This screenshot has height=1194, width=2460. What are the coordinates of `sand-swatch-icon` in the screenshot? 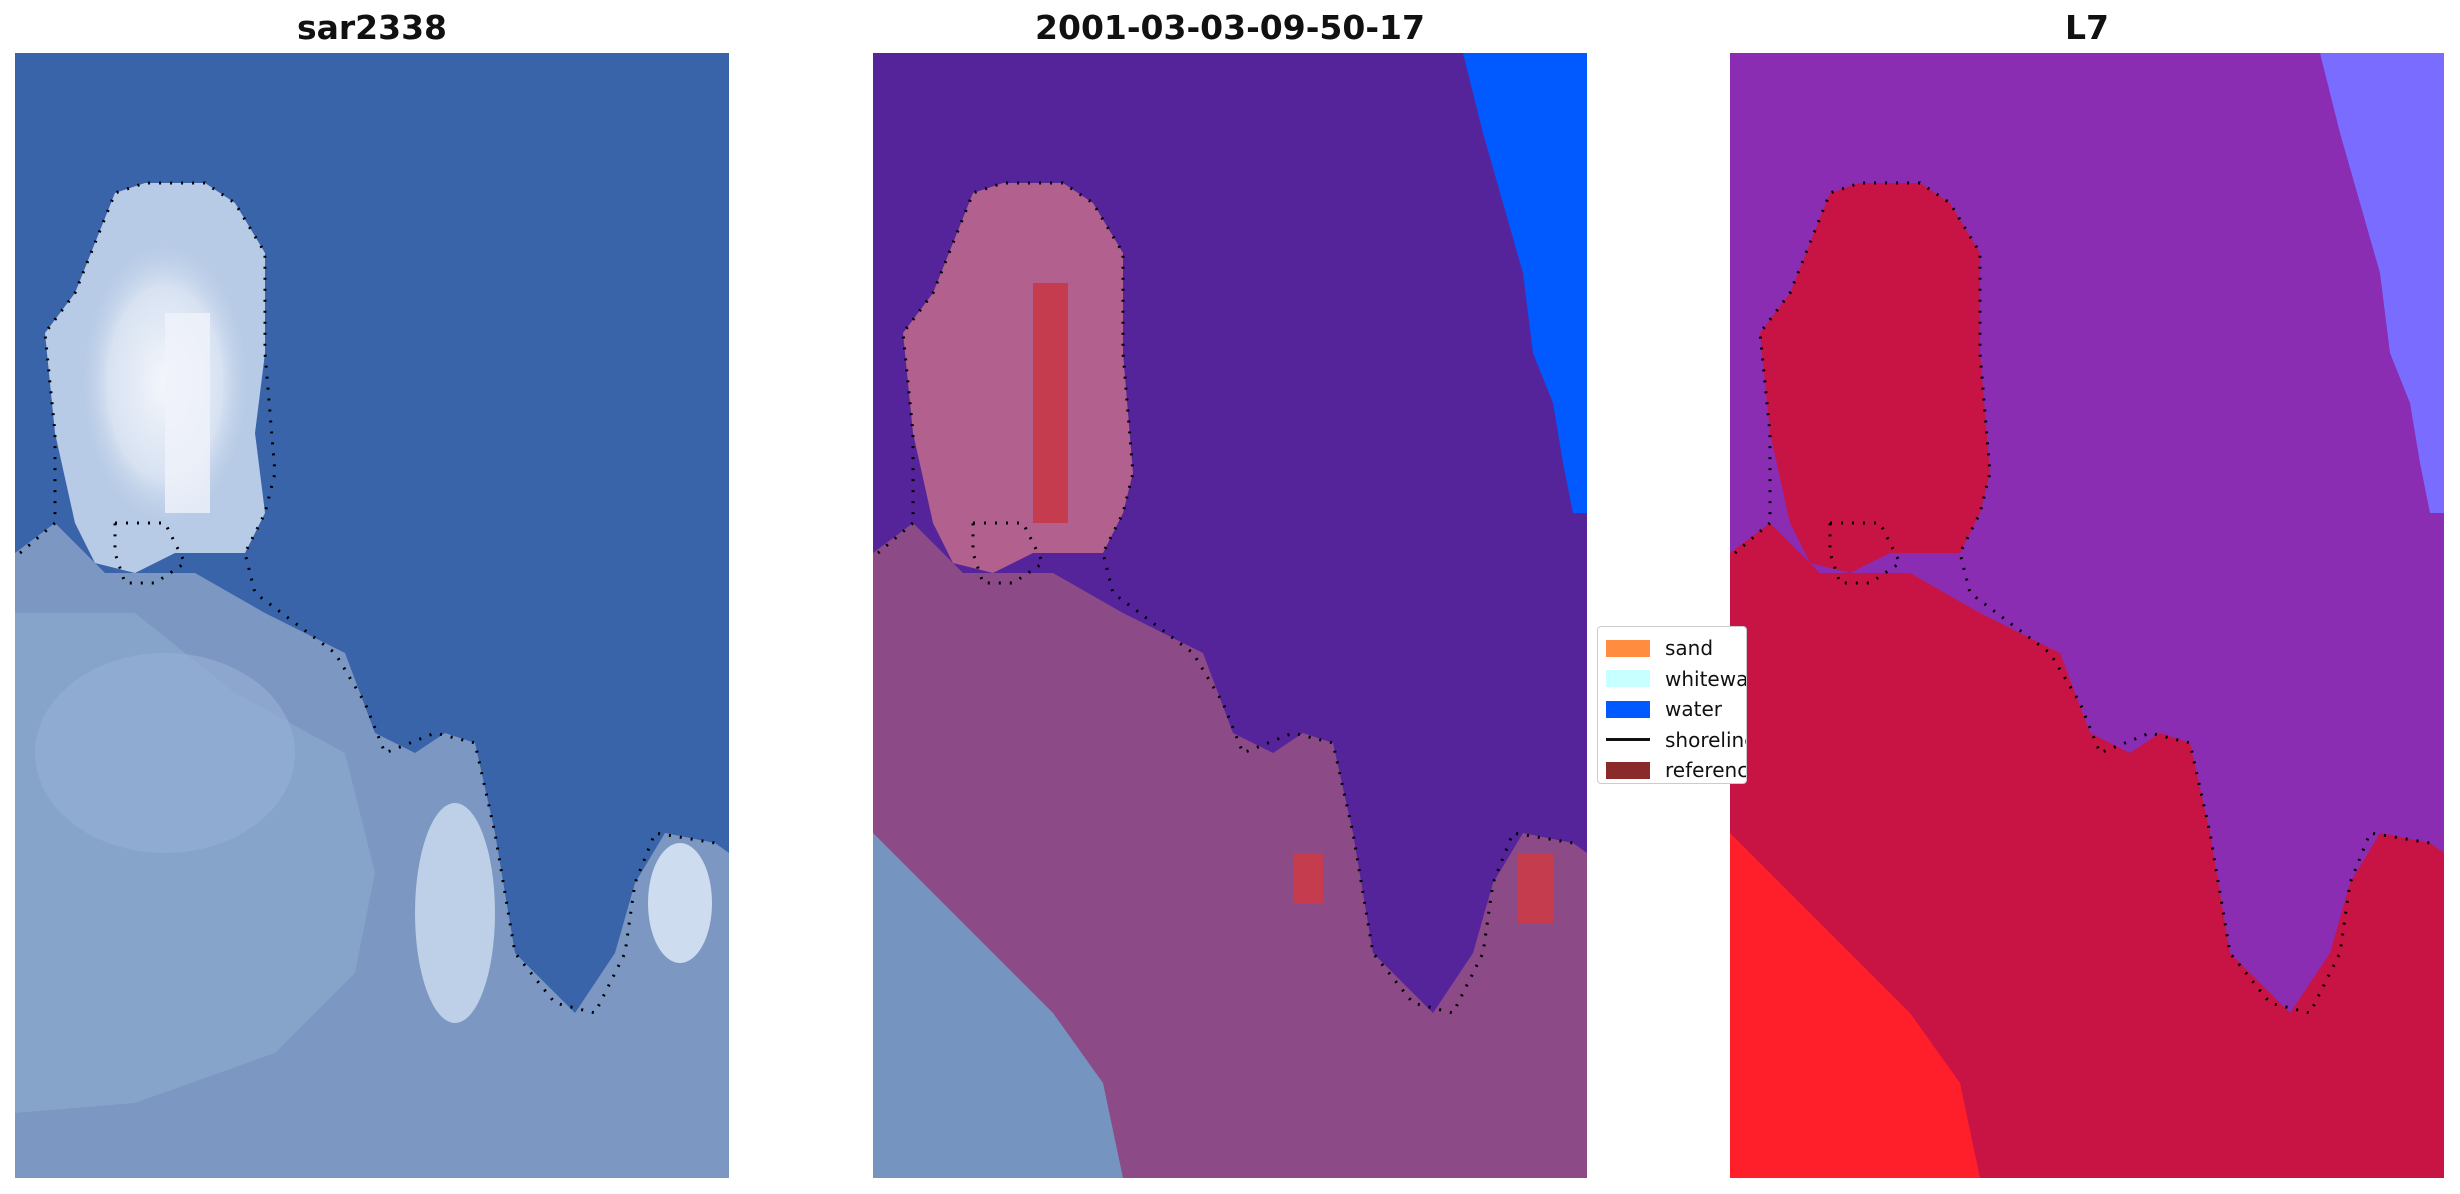 It's located at (1628, 648).